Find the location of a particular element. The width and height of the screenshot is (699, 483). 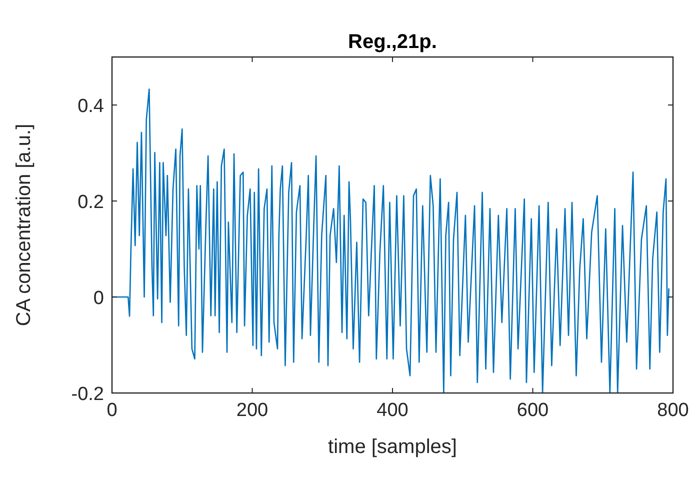

y-tick-label: -0.2 is located at coordinates (87, 394).